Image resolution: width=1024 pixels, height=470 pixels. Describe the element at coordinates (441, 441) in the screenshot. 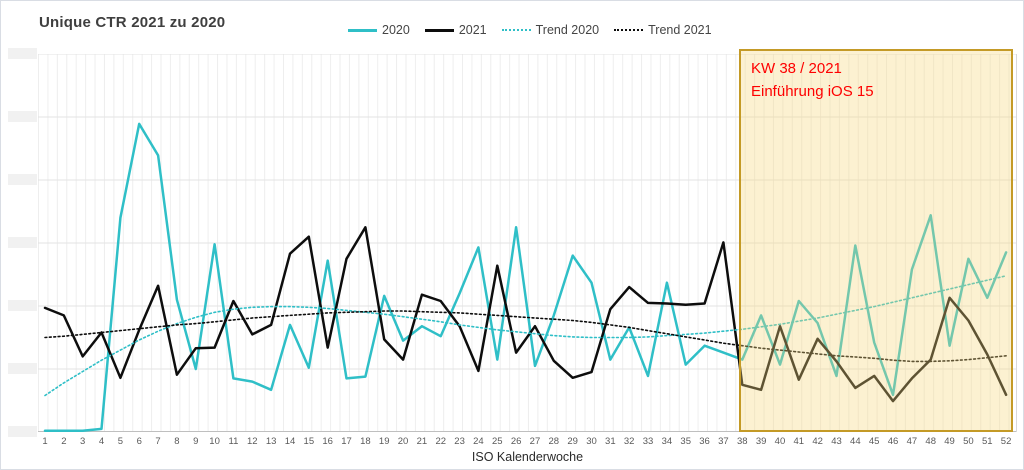

I see `x-tick-label-22: 22` at that location.